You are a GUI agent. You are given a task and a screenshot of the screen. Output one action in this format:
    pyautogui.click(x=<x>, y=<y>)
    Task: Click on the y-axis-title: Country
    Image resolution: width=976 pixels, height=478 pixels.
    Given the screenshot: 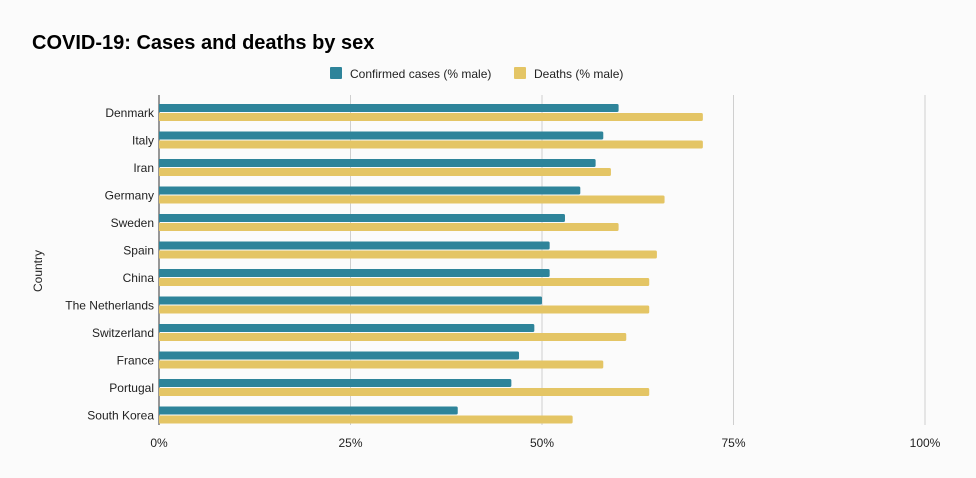 What is the action you would take?
    pyautogui.click(x=38, y=271)
    